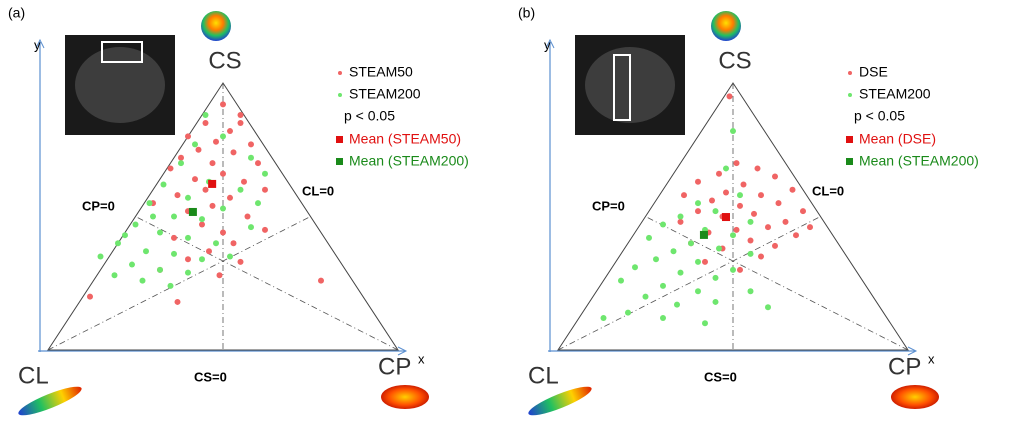 This screenshot has height=422, width=1026. Describe the element at coordinates (318, 190) in the screenshot. I see `zero-label: CL=0` at that location.